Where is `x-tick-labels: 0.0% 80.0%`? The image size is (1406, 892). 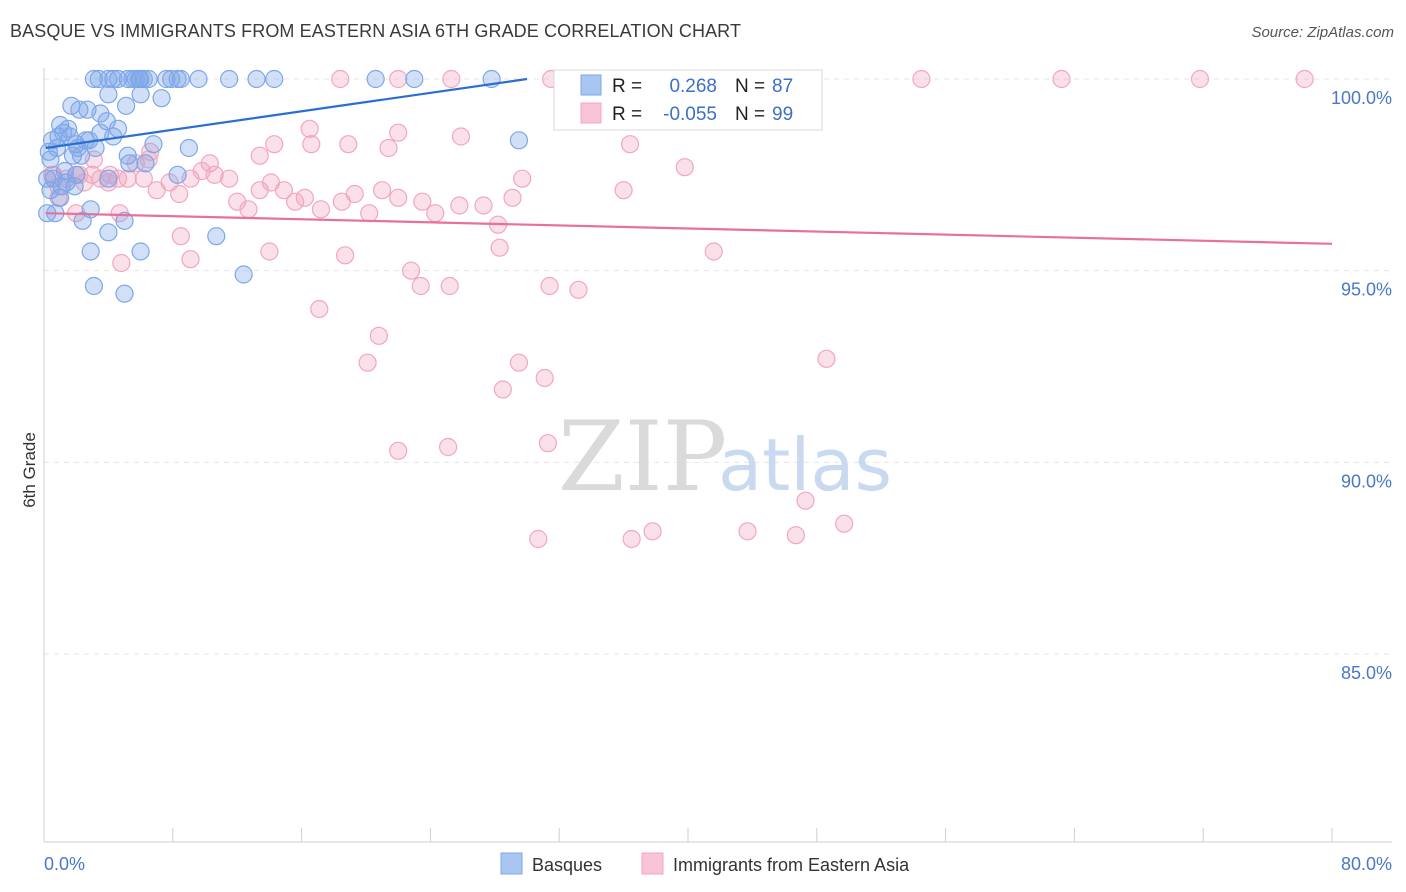
x-tick-labels: 0.0% 80.0% is located at coordinates (718, 864).